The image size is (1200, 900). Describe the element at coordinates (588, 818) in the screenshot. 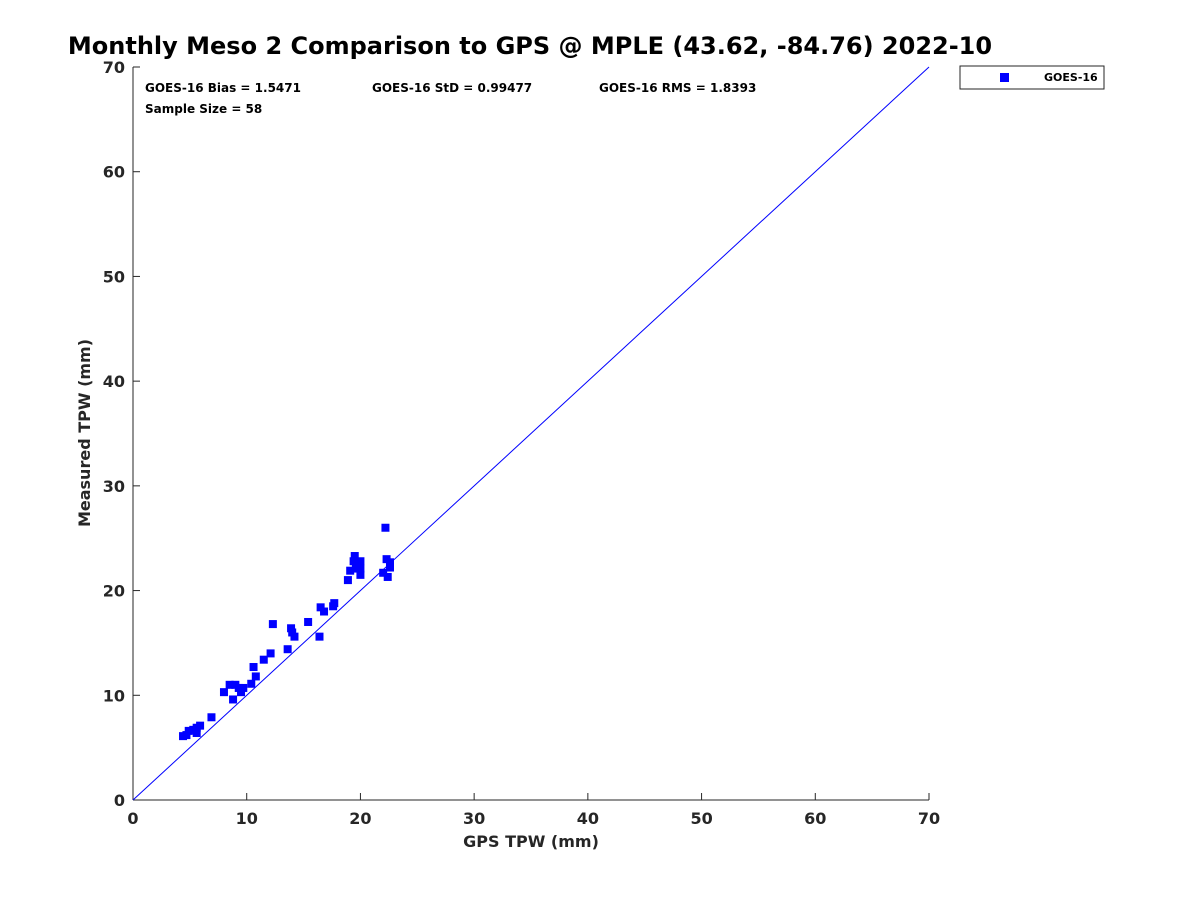

I see `x-tick-label: 40` at that location.